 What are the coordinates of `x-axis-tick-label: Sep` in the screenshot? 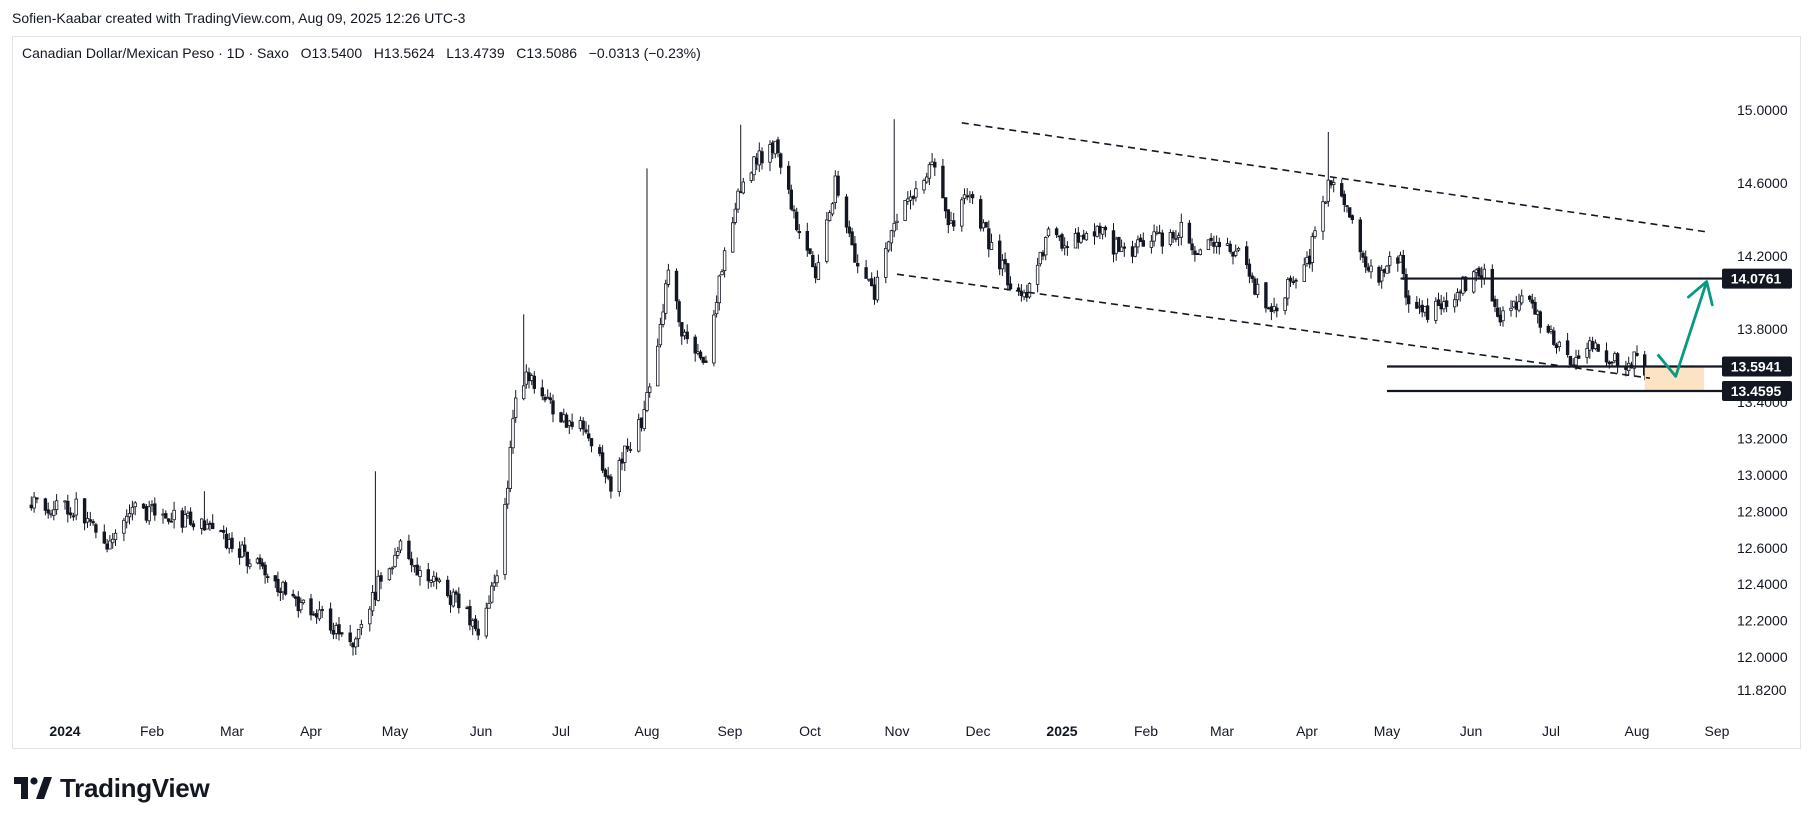 It's located at (1717, 731).